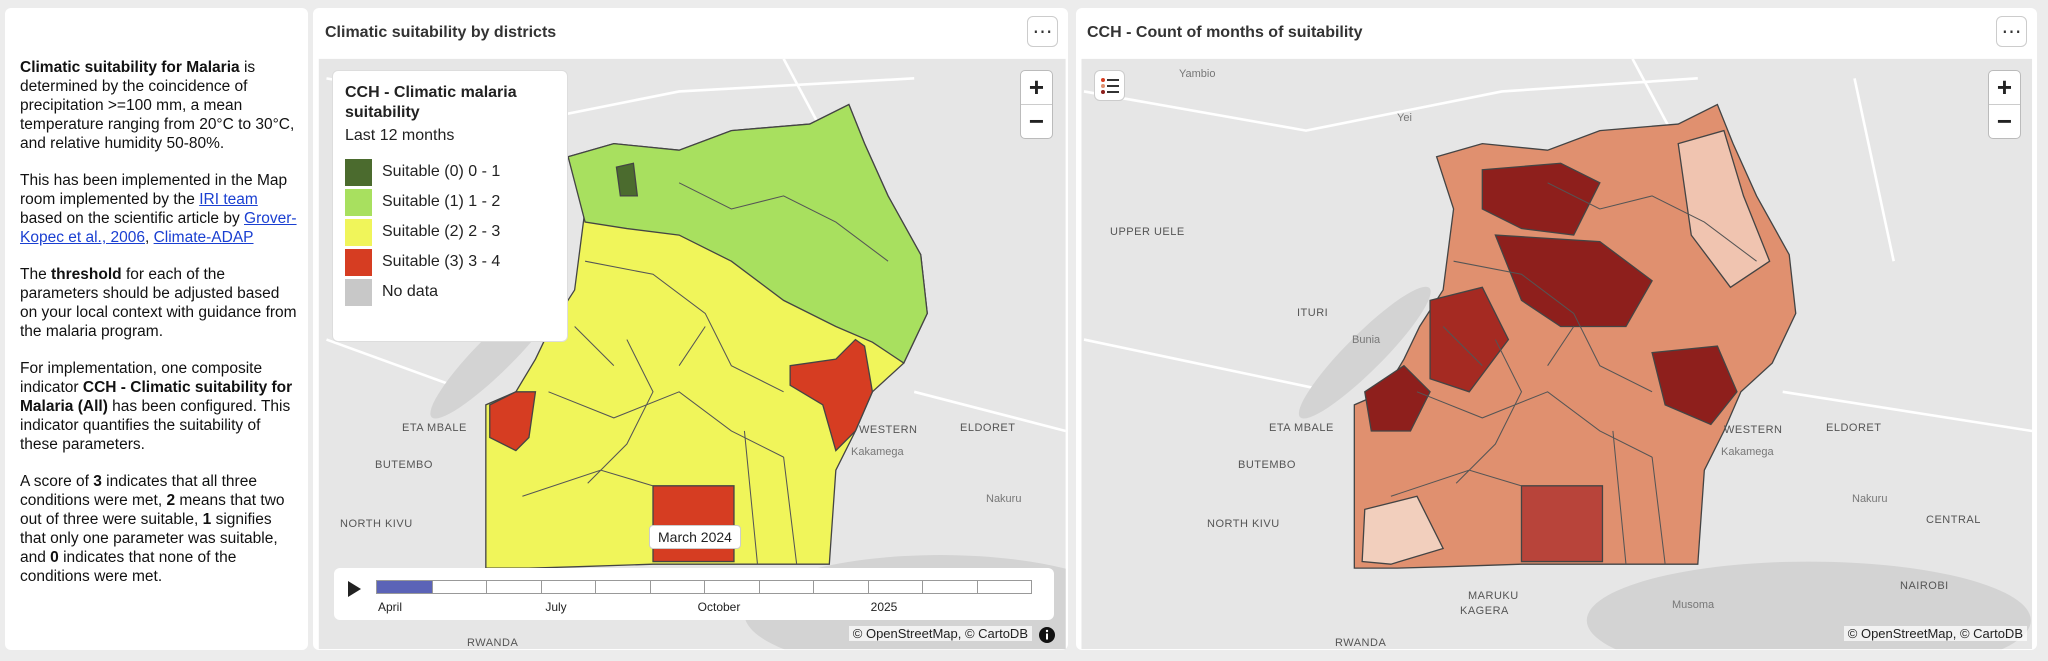 The image size is (2048, 661). I want to click on legend-label: Suitable (2) 2 - 3, so click(441, 231).